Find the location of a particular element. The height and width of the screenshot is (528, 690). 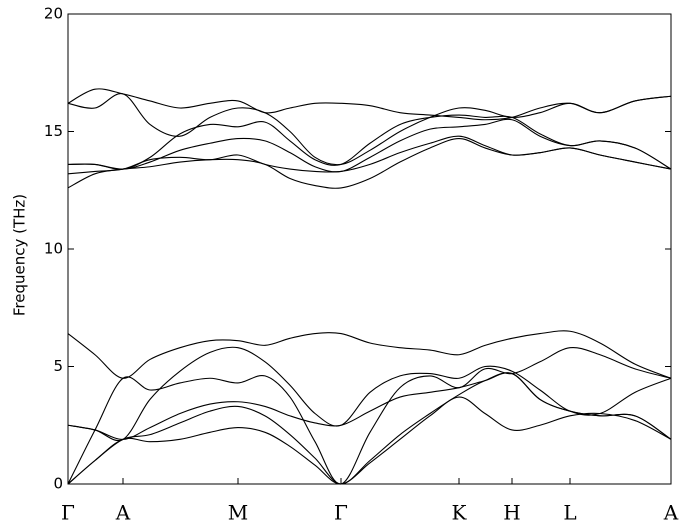

x-tick-label: L is located at coordinates (569, 513).